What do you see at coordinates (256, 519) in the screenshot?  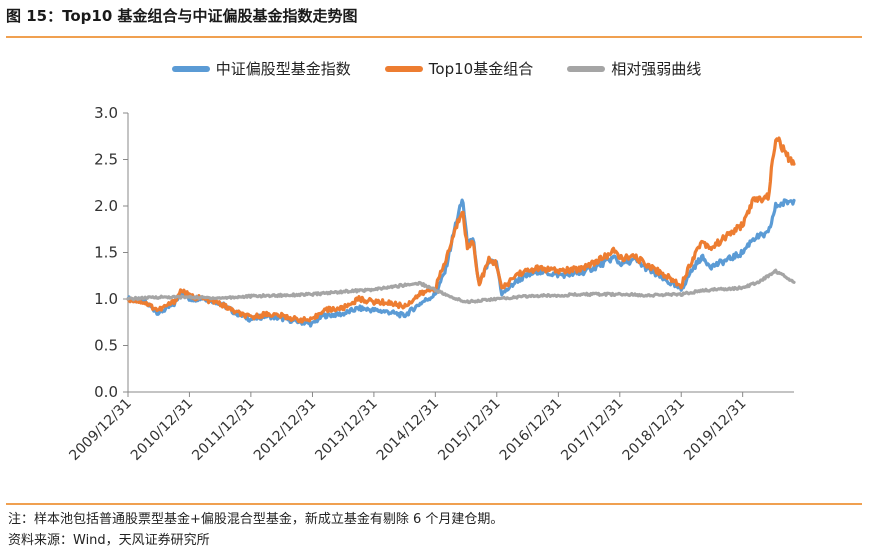 I see `sample-note: 注：样本池包括普通股票型基金+偏股混合型基金，新成立基金有剔除 6 个月建仓期。` at bounding box center [256, 519].